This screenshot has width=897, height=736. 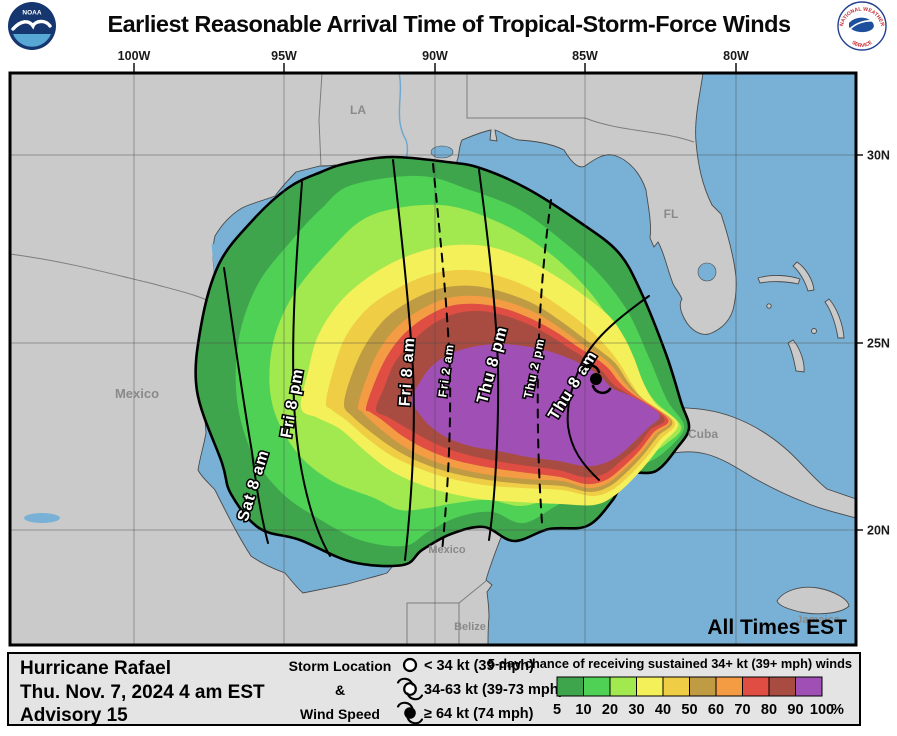 I want to click on symbol-legend-title-2: &, so click(x=340, y=690).